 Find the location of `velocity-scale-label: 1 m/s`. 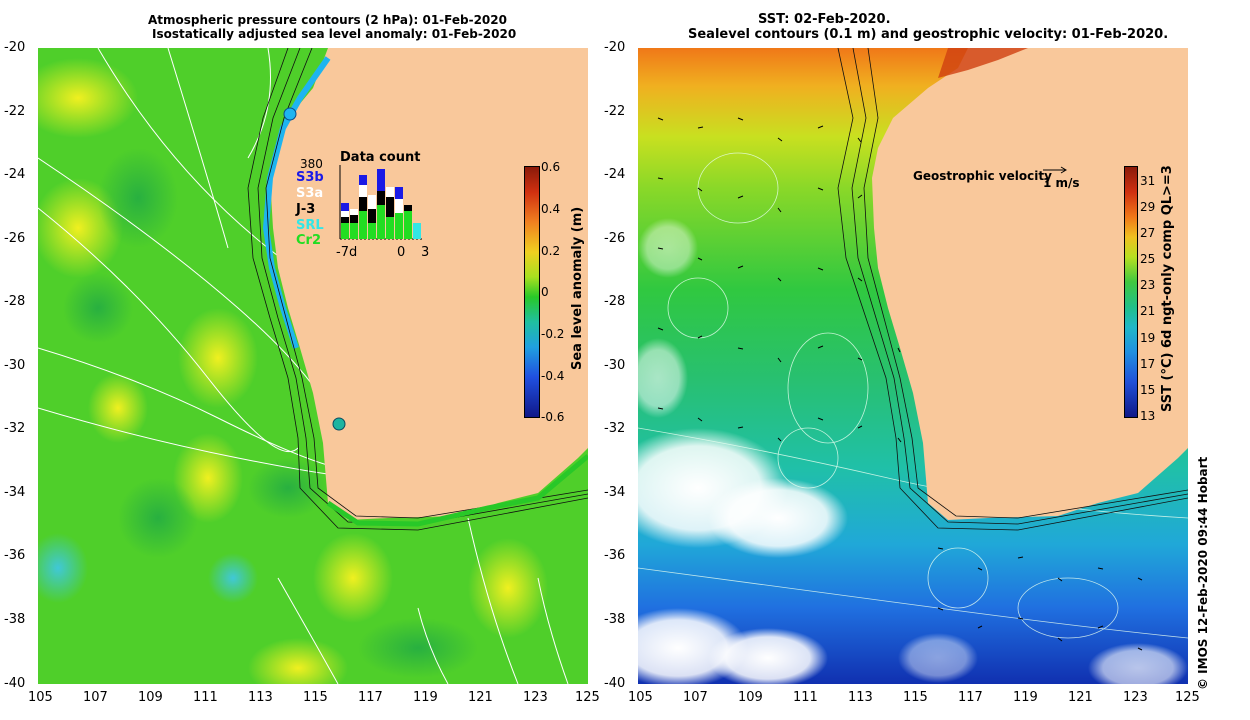

velocity-scale-label: 1 m/s is located at coordinates (1061, 183).